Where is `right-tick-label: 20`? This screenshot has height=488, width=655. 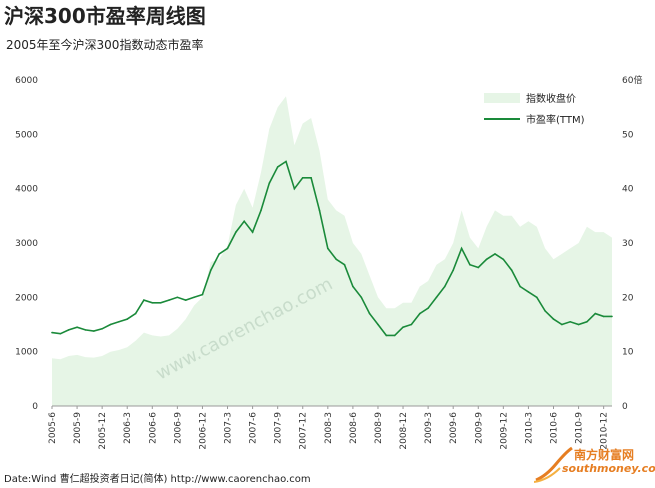 right-tick-label: 20 is located at coordinates (628, 298).